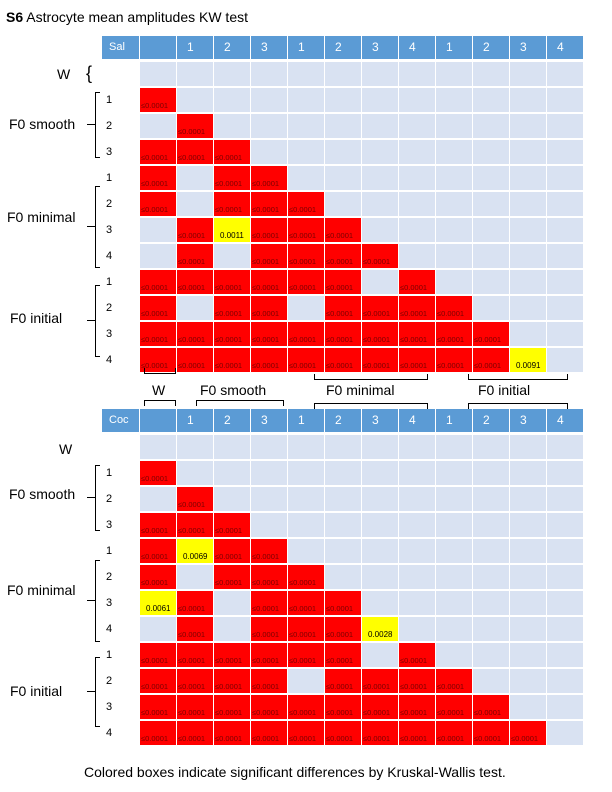  I want to click on bracket-f0-minimal-2-icon, so click(93, 601).